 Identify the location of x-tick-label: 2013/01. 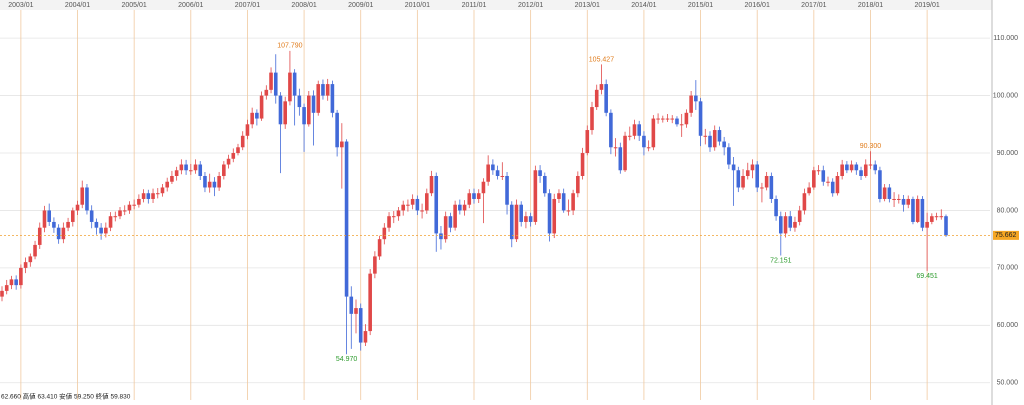
(587, 5).